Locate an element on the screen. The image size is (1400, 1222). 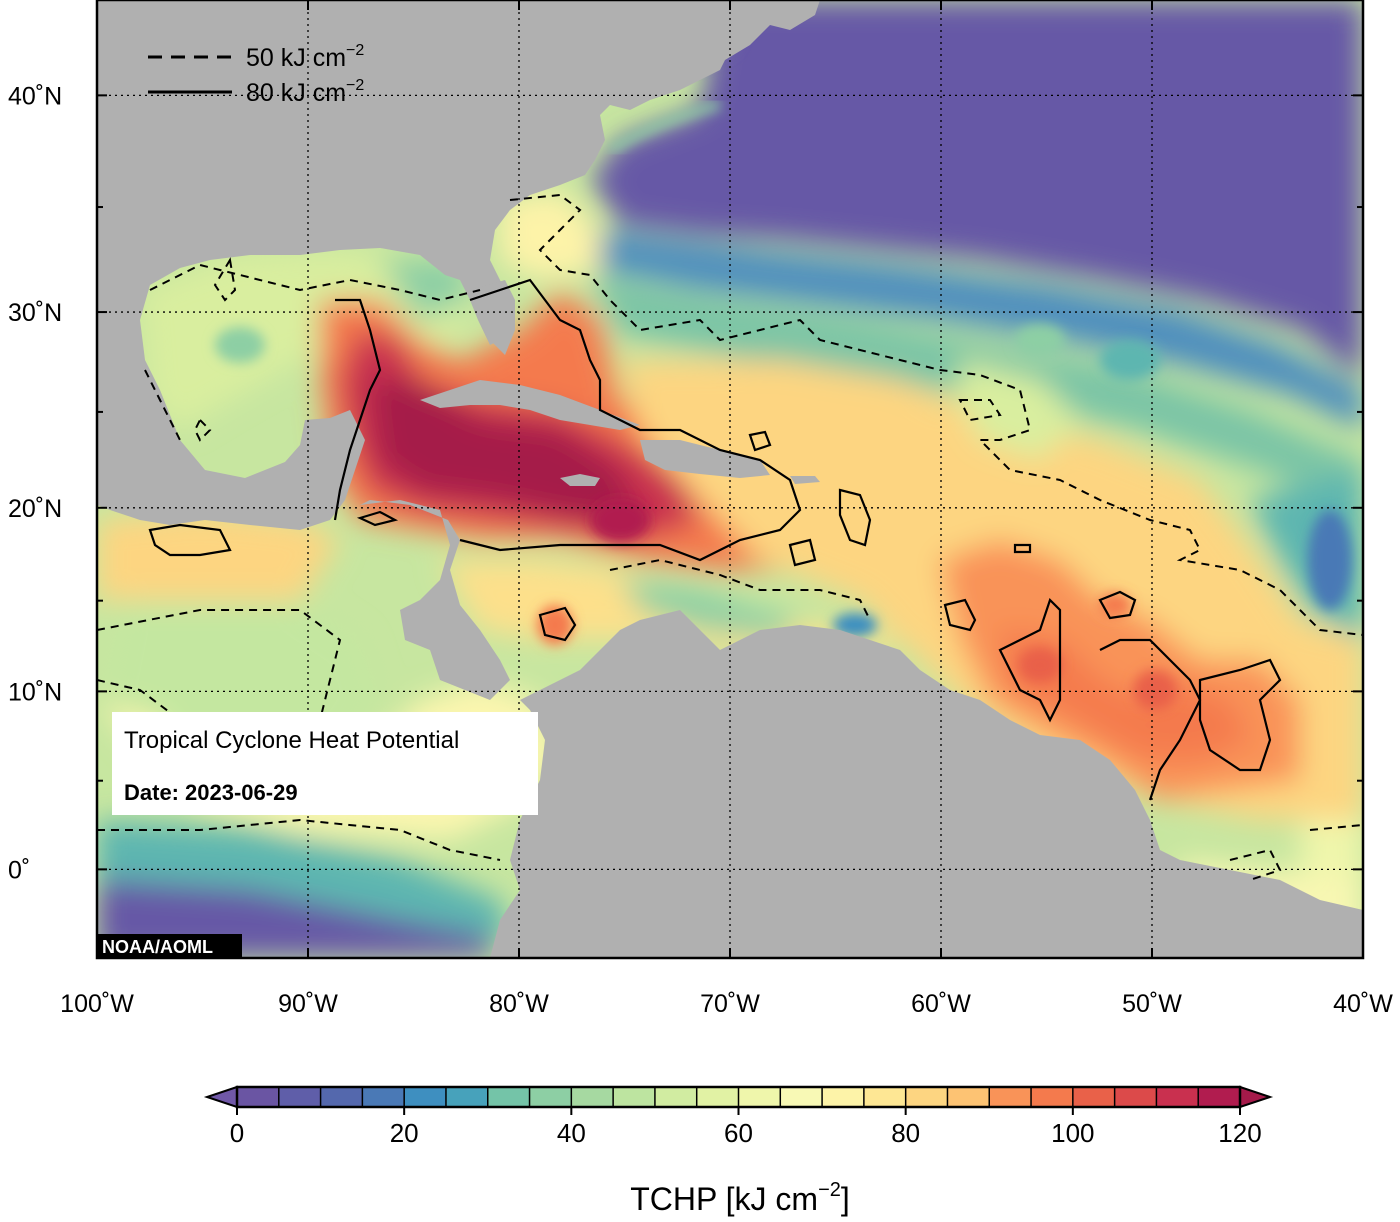
colorbar-tick-label: 100 is located at coordinates (1072, 1133).